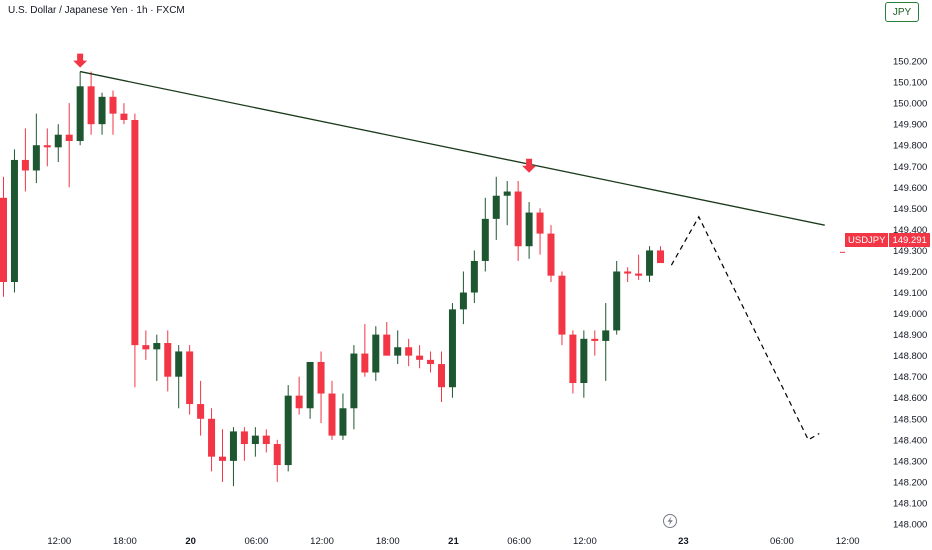 The image size is (932, 550). I want to click on price-tick-label: 148.500, so click(910, 419).